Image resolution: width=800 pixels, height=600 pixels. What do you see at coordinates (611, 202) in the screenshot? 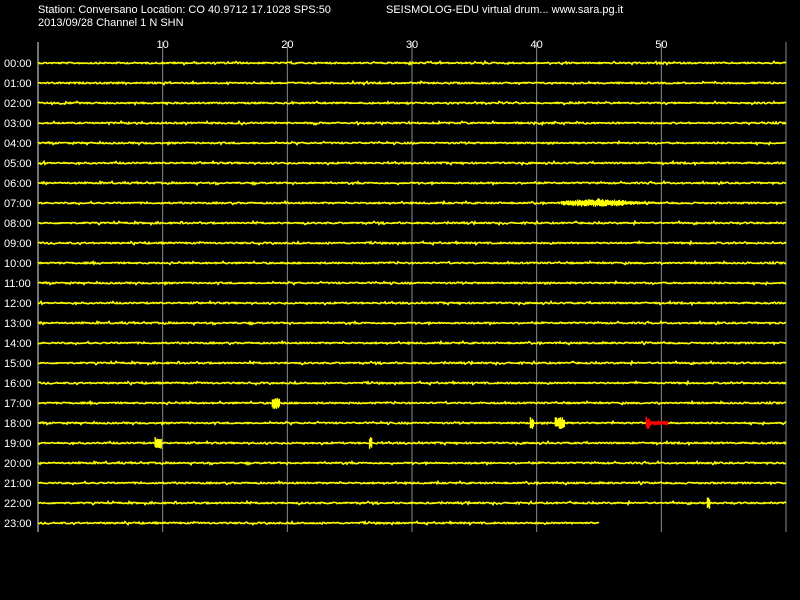
I see `earthquake-event` at bounding box center [611, 202].